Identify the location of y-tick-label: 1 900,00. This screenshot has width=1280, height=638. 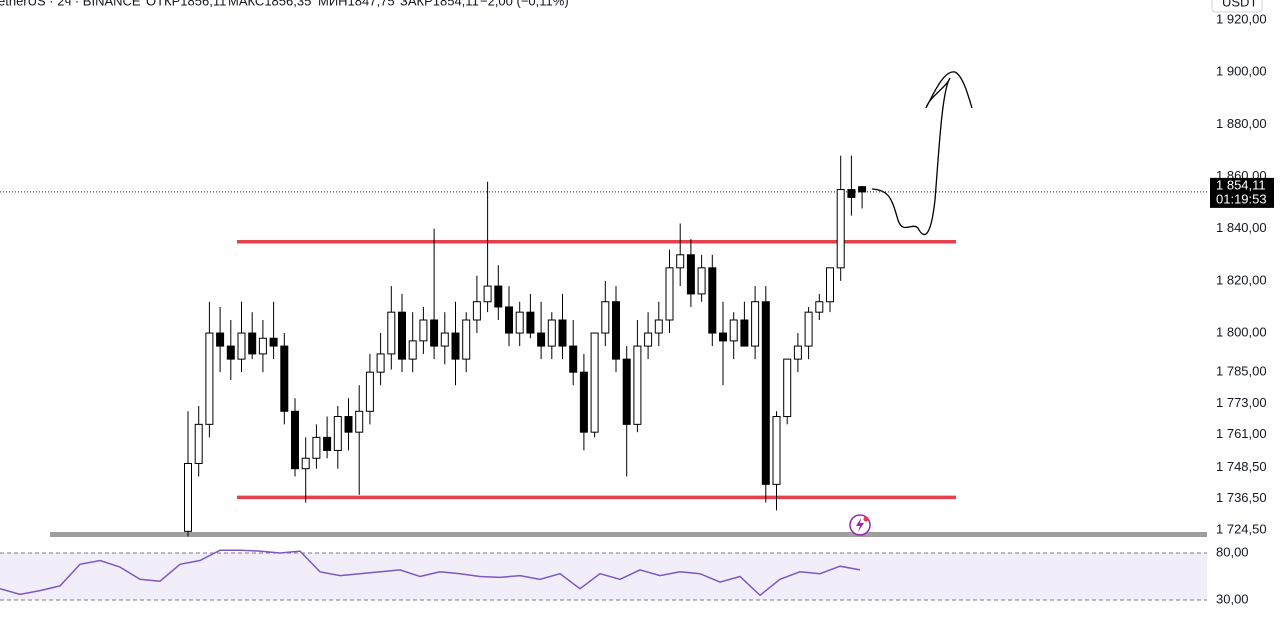
(1241, 71).